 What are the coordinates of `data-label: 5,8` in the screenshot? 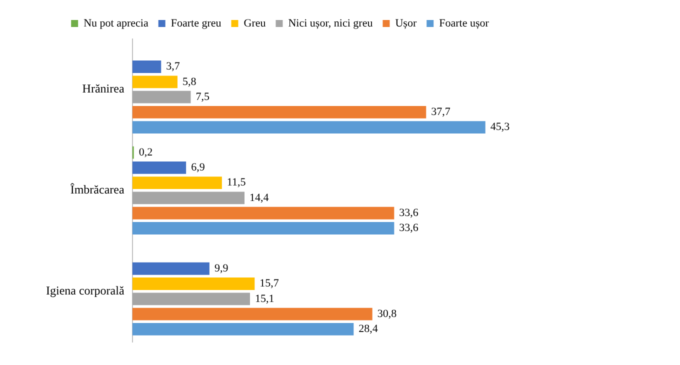 It's located at (189, 82).